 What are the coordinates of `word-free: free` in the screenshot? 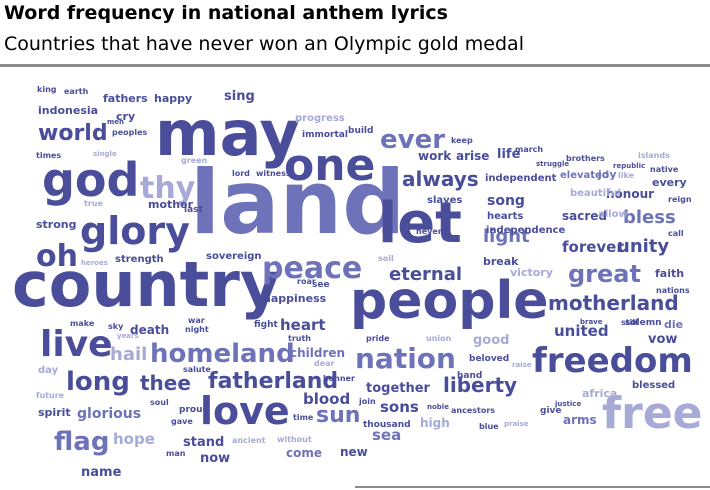 It's located at (652, 413).